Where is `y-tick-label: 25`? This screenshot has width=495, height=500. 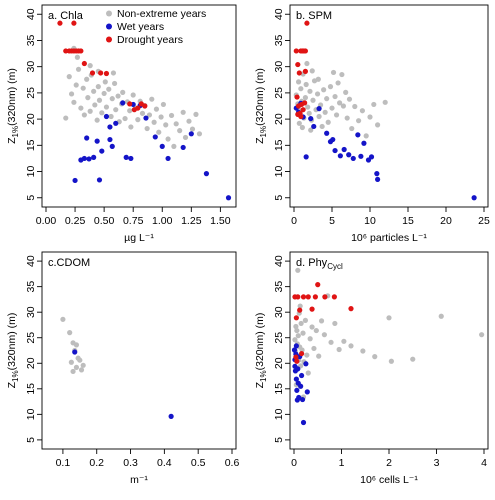
y-tick-label: 25 is located at coordinates (279, 338).